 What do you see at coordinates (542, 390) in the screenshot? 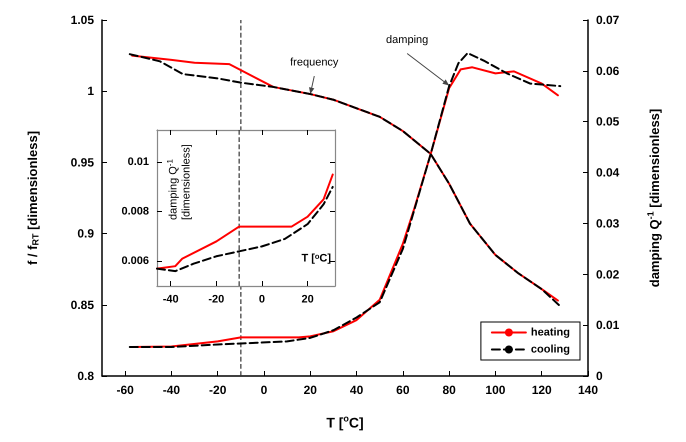
I see `x-tick-label: 120` at bounding box center [542, 390].